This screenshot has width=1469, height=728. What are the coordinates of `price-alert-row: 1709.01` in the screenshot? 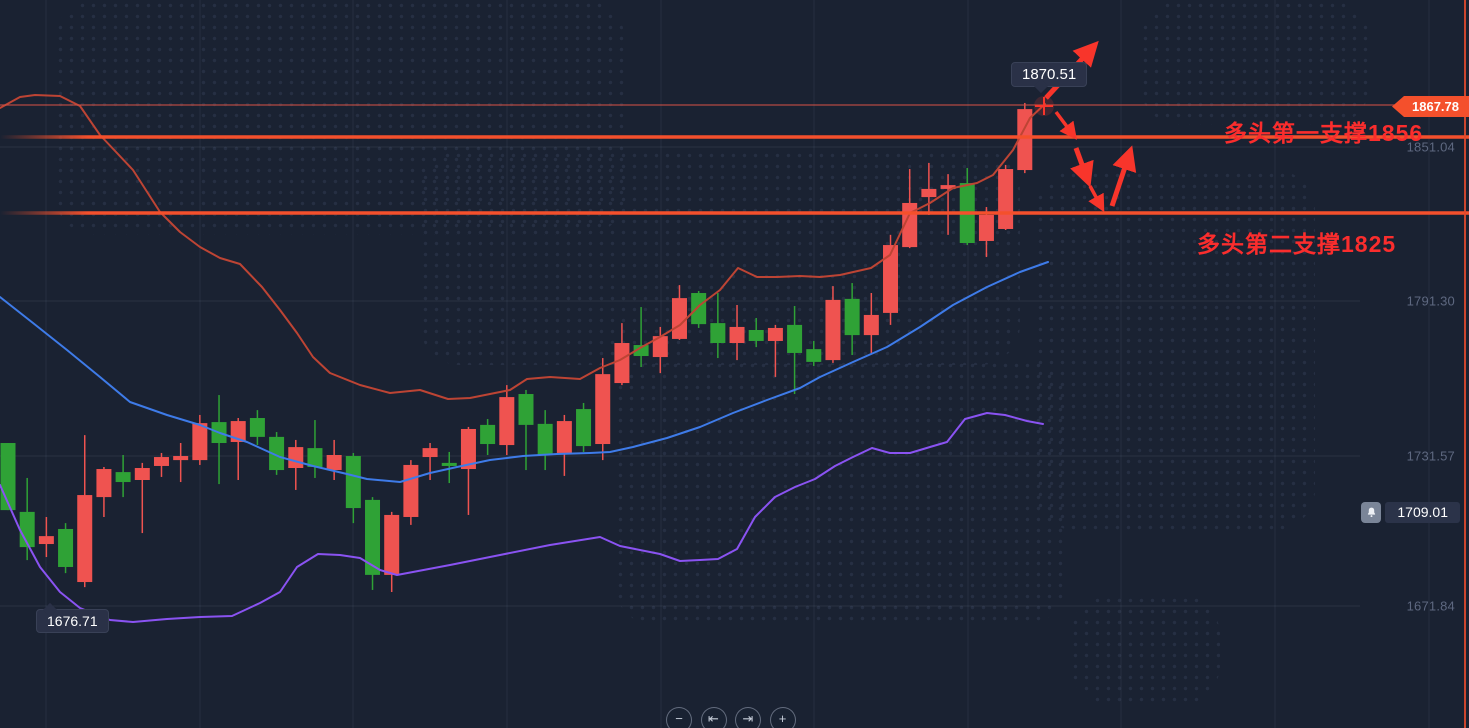 It's located at (1410, 512).